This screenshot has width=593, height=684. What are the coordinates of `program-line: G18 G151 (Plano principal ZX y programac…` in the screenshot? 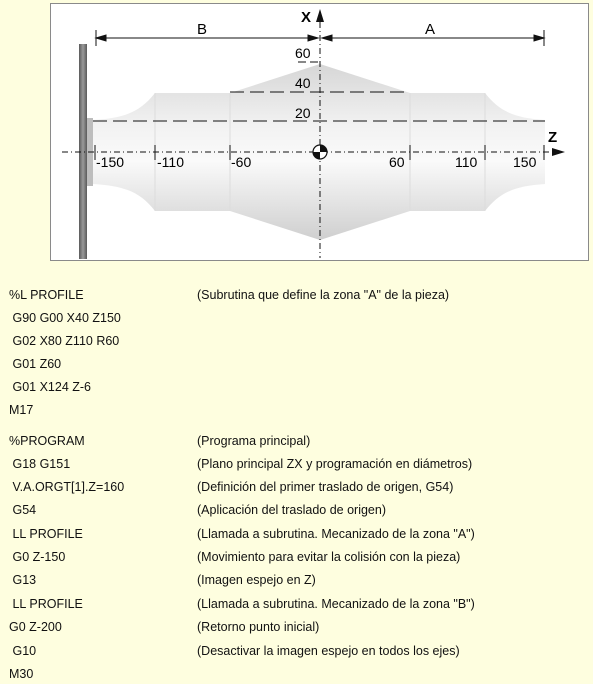 It's located at (296, 464).